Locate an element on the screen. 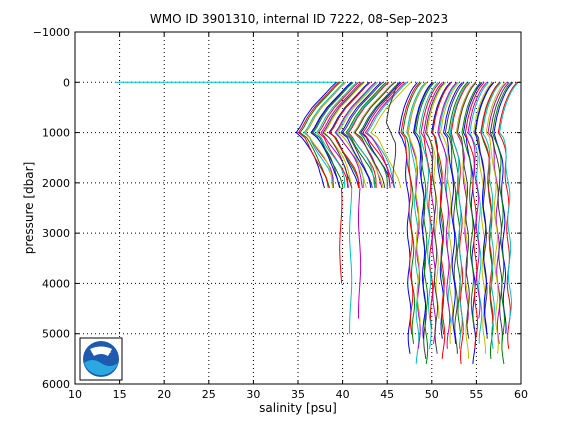 This screenshot has height=432, width=576. logo-wave is located at coordinates (101, 368).